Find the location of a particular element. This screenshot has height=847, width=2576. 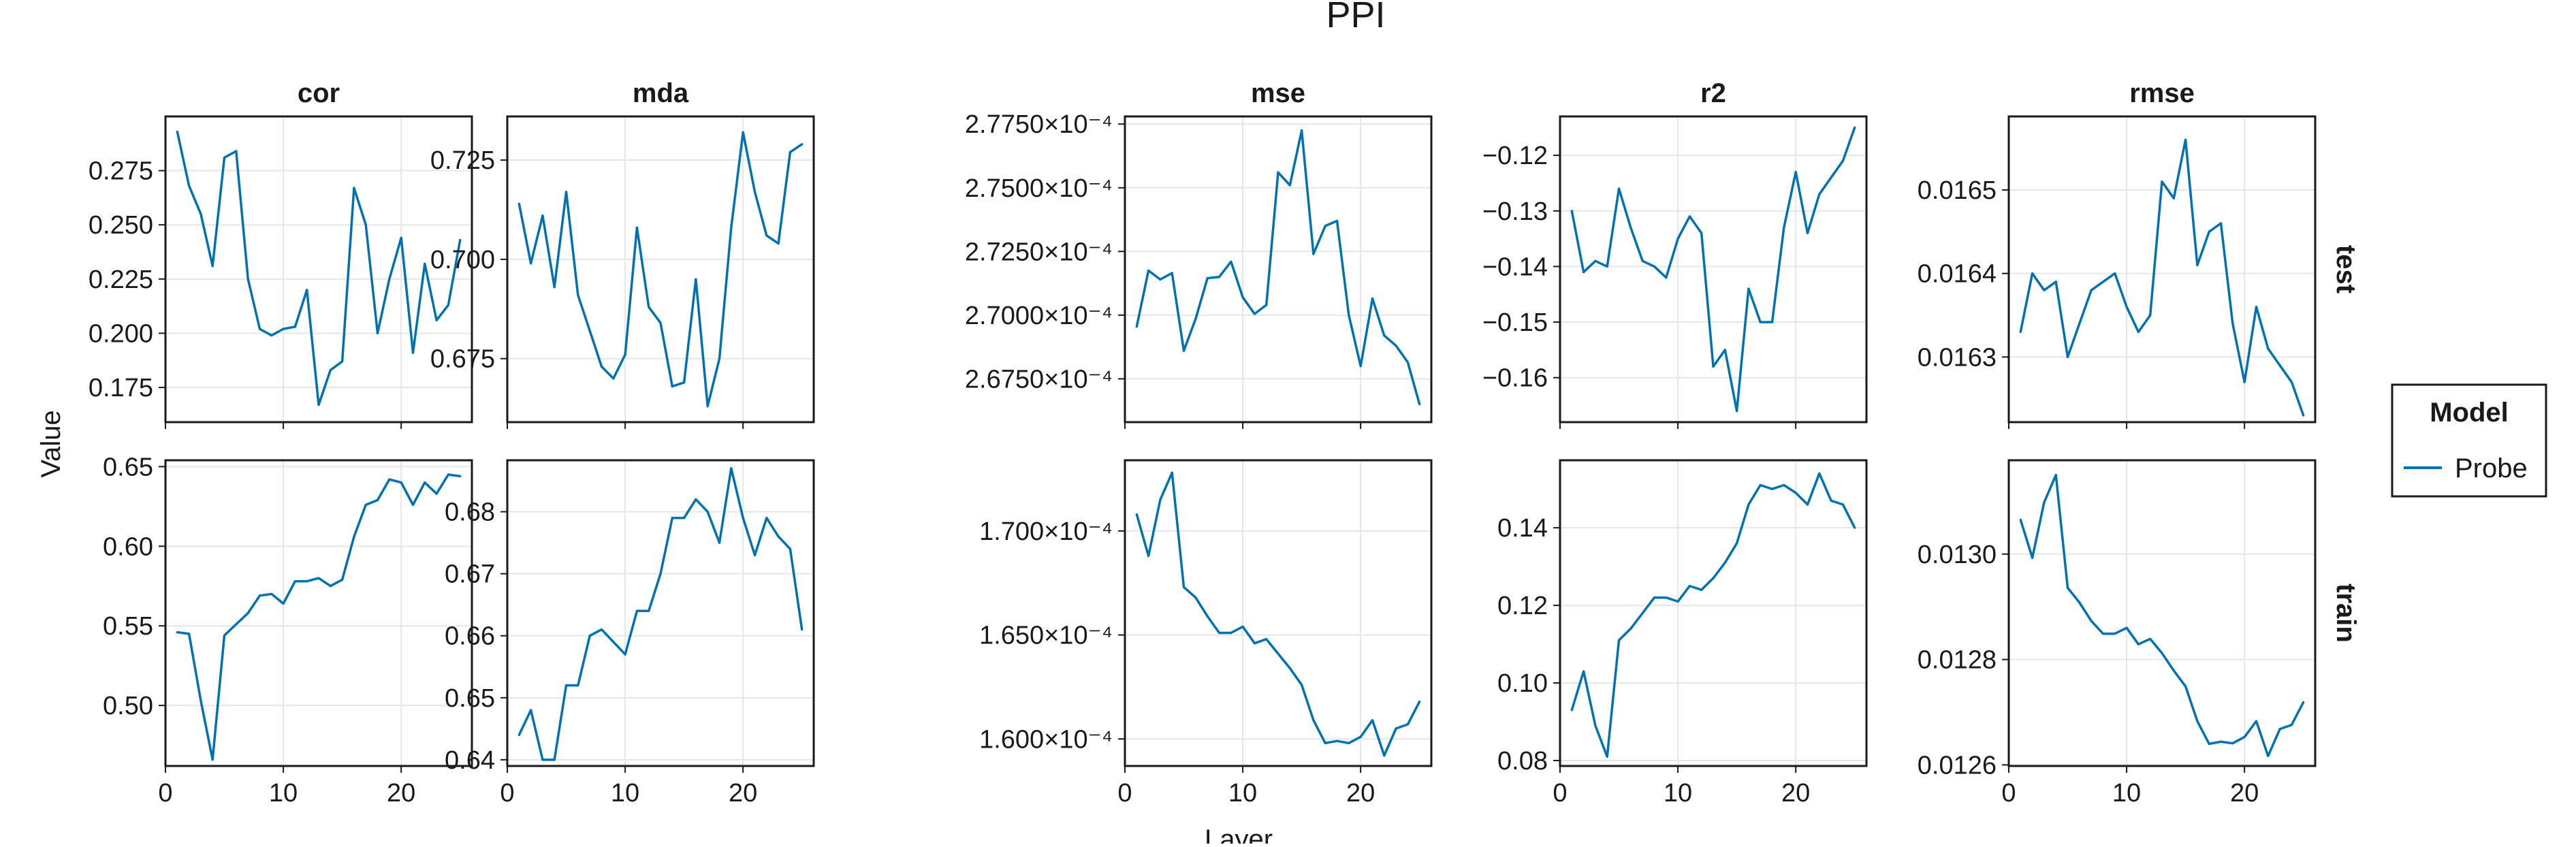

y-tick-label: 0.10 is located at coordinates (1522, 683).